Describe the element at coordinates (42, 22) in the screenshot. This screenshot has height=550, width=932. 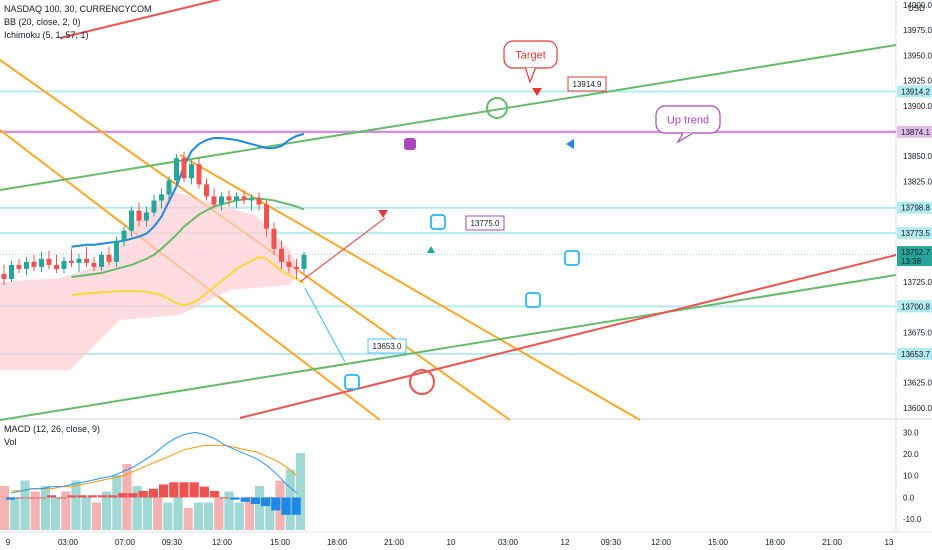
I see `bb-legend: BB (20, close, 2, 0)` at that location.